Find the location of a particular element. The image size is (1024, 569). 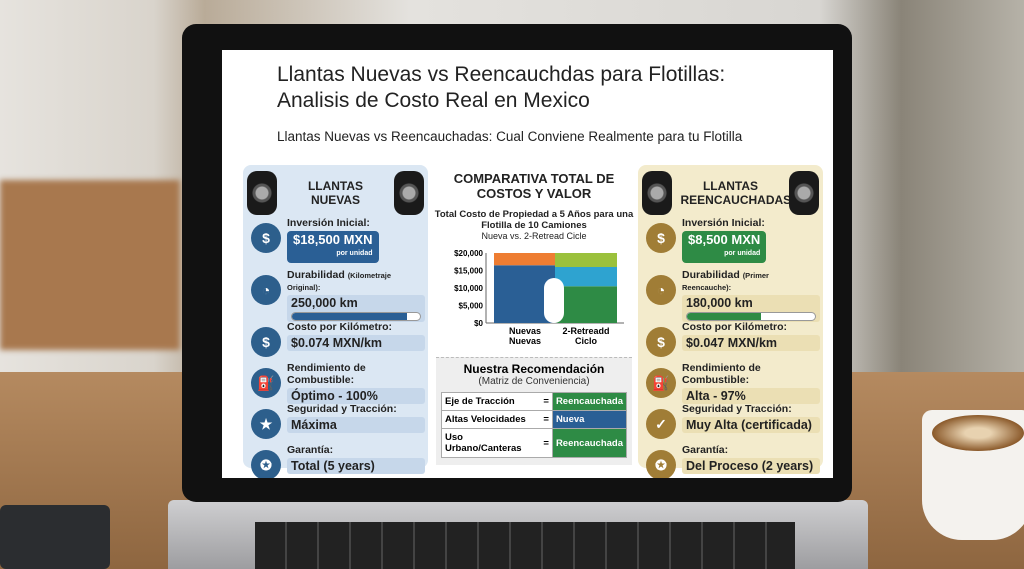

metric-row: $ Costo por Kilómetro: $0.074 MXN/km is located at coordinates (336, 341).